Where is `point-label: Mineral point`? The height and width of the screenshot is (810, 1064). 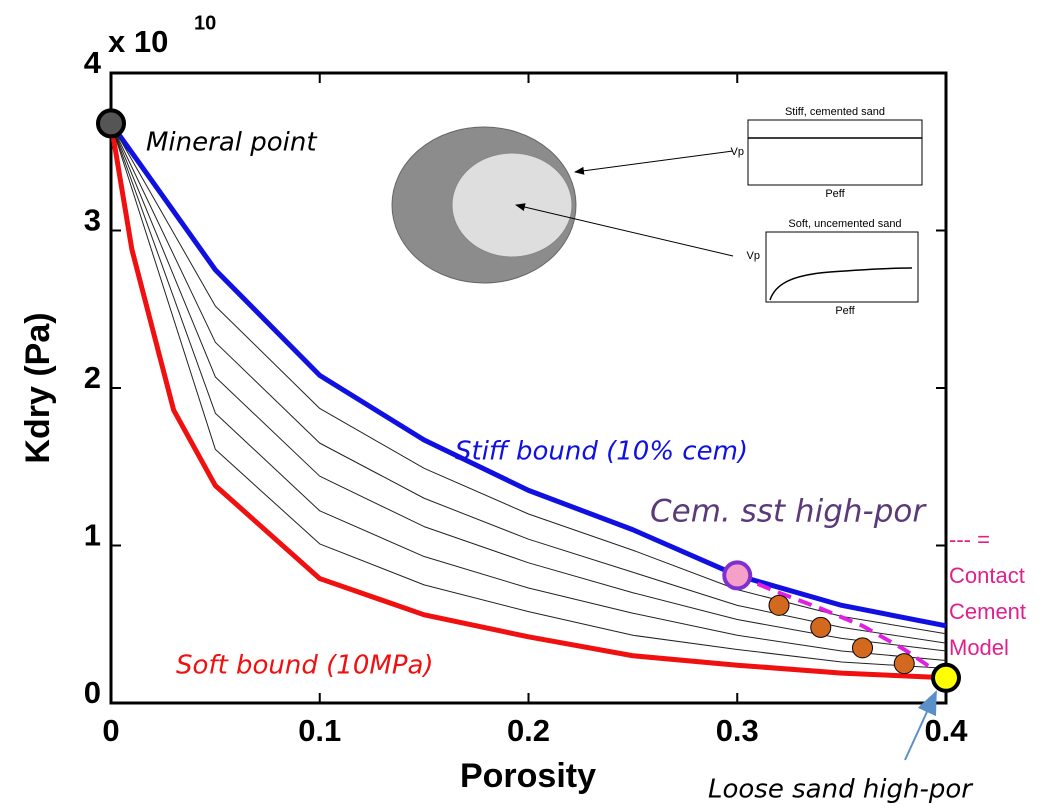
point-label: Mineral point is located at coordinates (231, 143).